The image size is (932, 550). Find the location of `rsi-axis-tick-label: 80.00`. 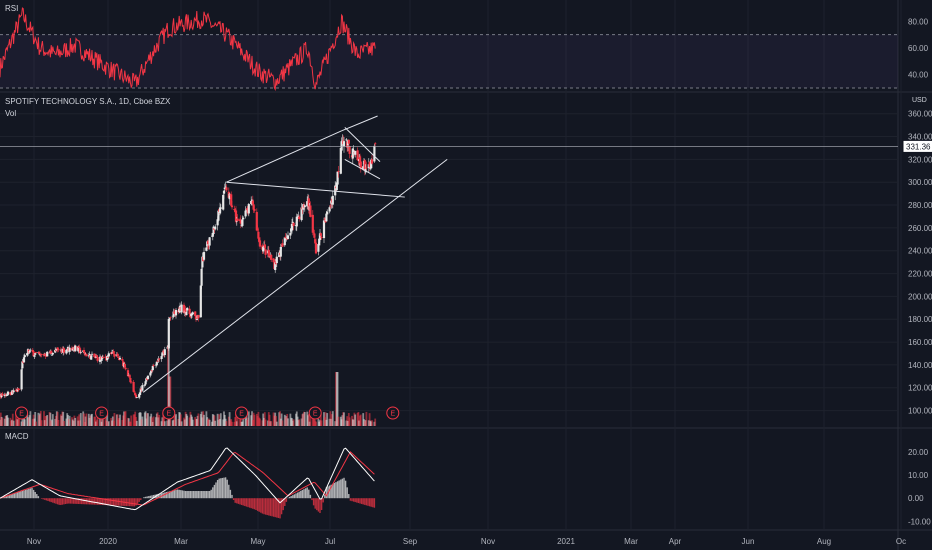

rsi-axis-tick-label: 80.00 is located at coordinates (918, 21).